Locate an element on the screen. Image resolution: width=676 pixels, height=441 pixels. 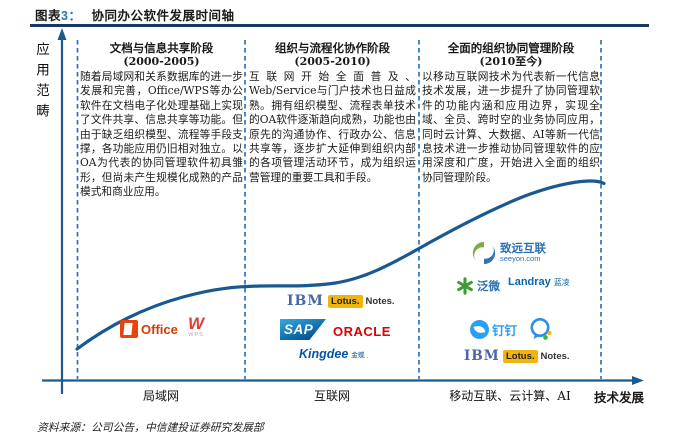
stage-1-period: (2000-2005) is located at coordinates (161, 61).